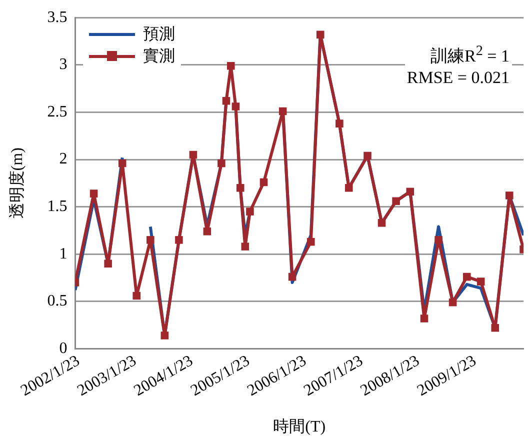 The height and width of the screenshot is (441, 529). What do you see at coordinates (63, 159) in the screenshot?
I see `y-tick-label: 2` at bounding box center [63, 159].